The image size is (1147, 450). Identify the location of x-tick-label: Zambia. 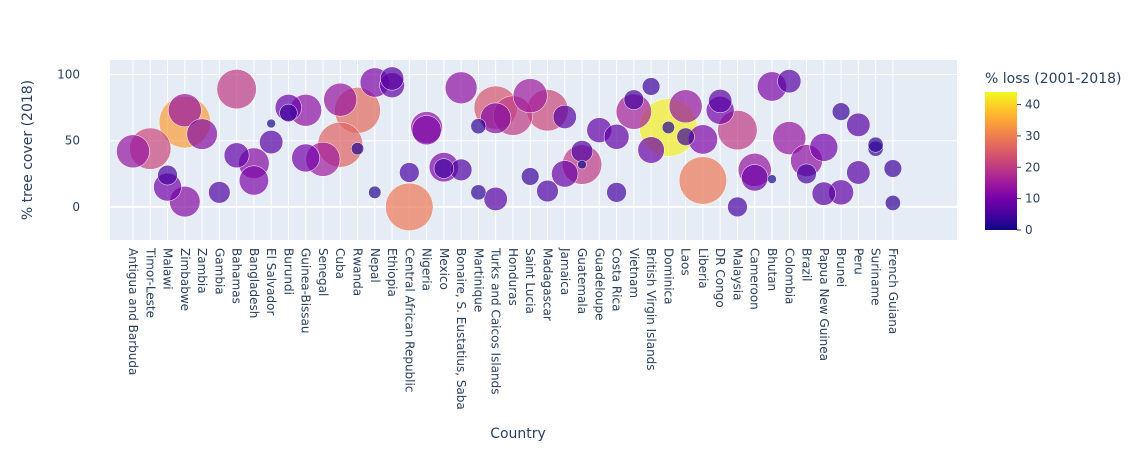
(202, 271).